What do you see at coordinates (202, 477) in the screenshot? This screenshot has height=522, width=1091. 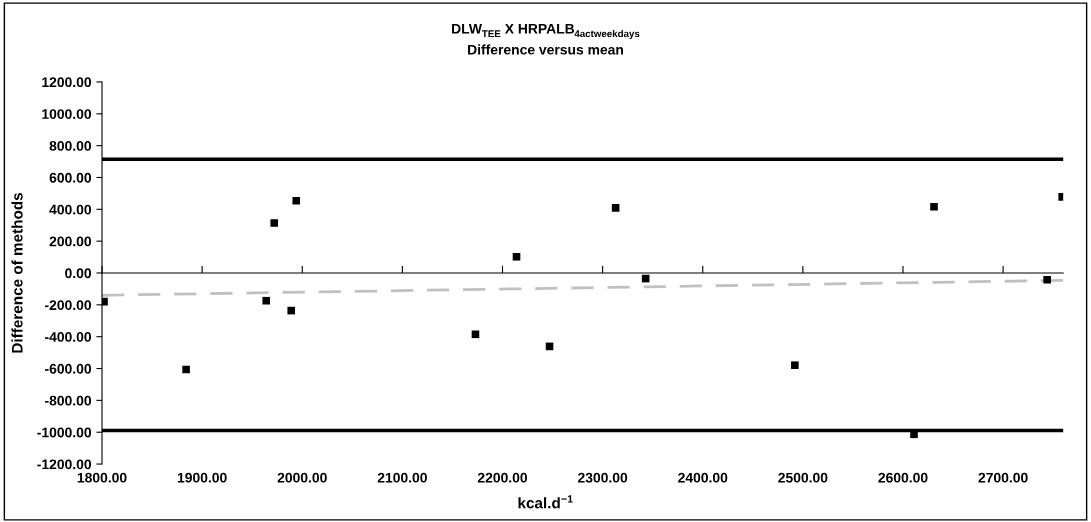 I see `x-tick-label: 1900.00` at bounding box center [202, 477].